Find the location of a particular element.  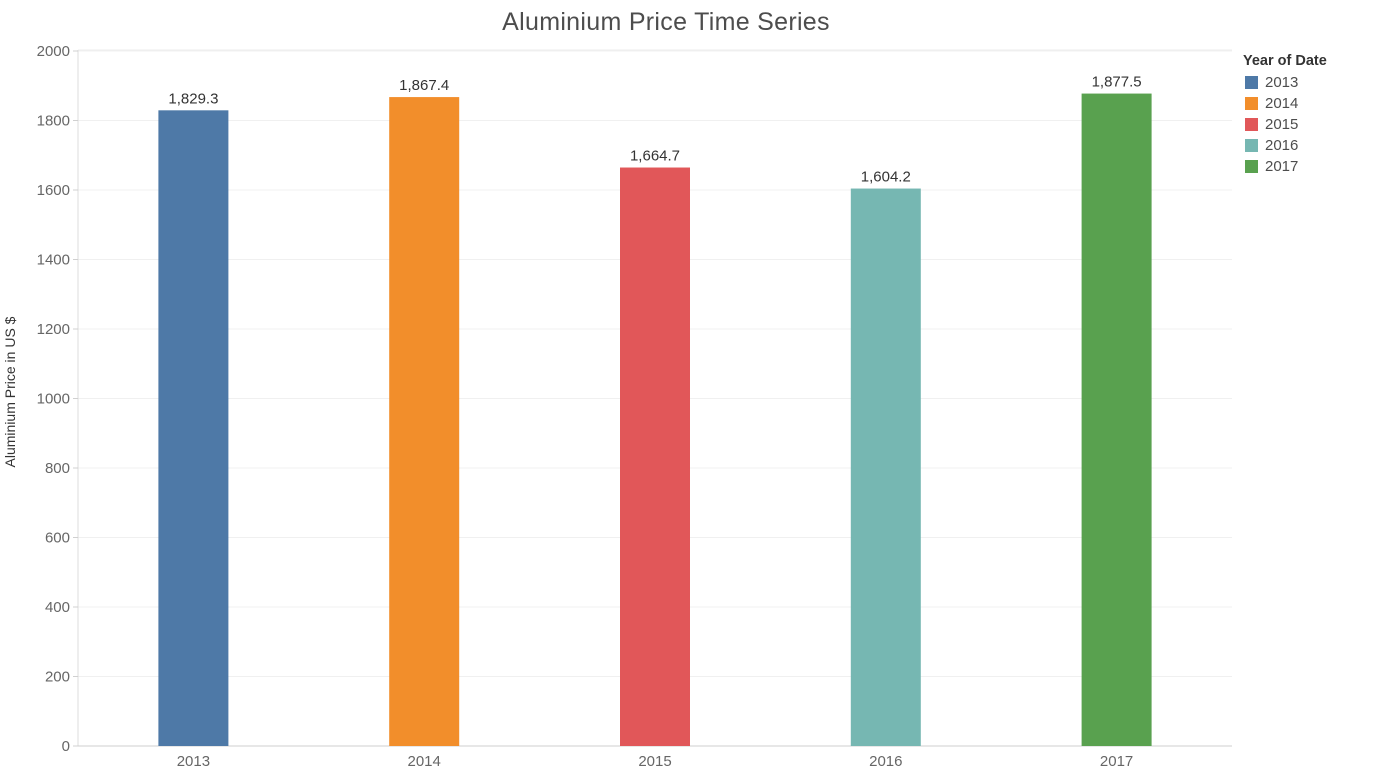

legend-label-2014: 2014 is located at coordinates (1282, 103).